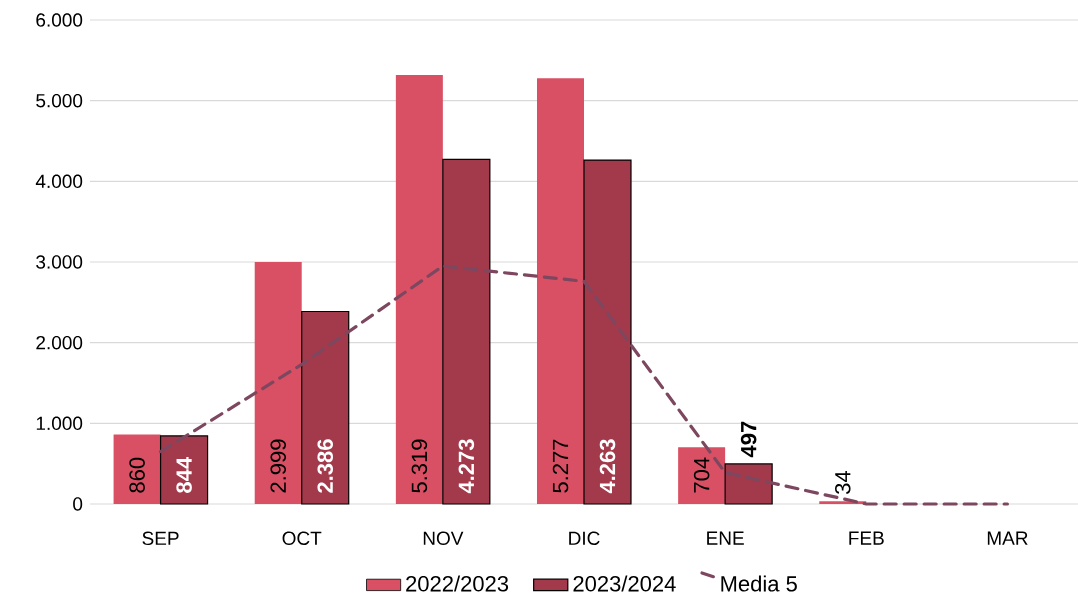  I want to click on data-label: 844, so click(184, 475).